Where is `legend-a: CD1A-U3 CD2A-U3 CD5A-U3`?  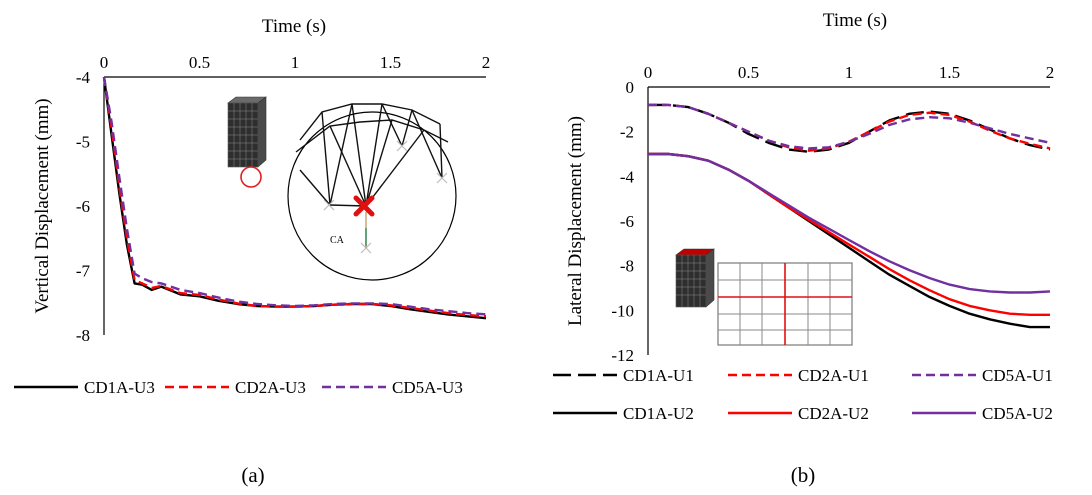
legend-a: CD1A-U3 CD2A-U3 CD5A-U3 is located at coordinates (238, 387).